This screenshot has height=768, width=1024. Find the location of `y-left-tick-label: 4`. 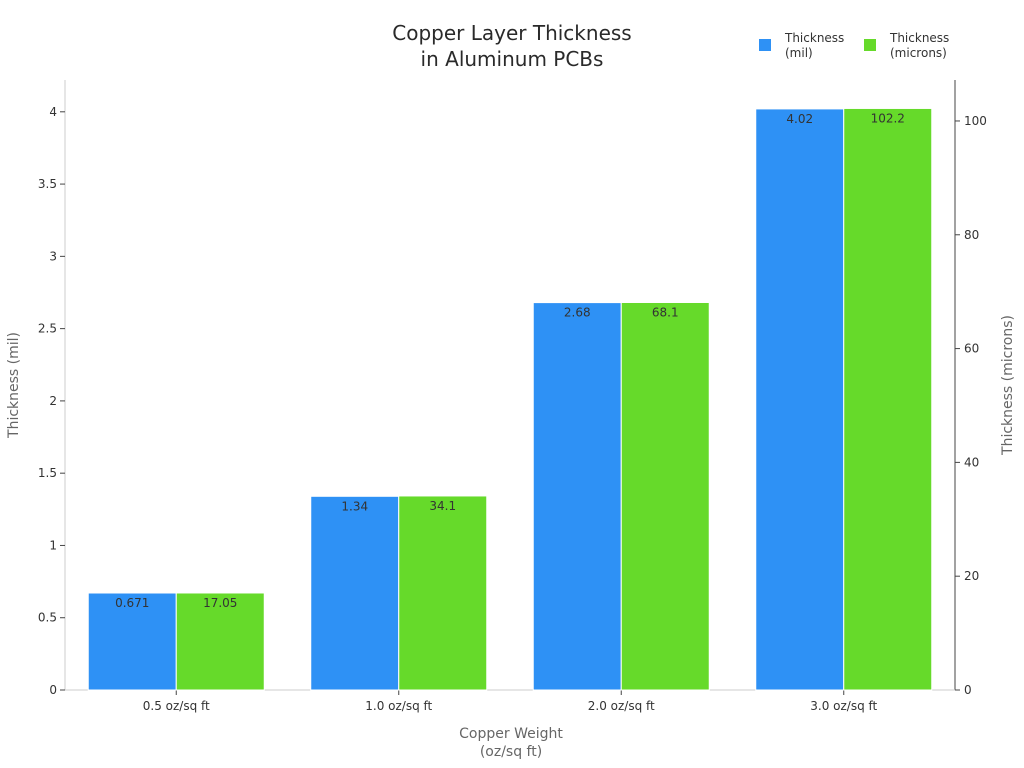

y-left-tick-label: 4 is located at coordinates (53, 112).